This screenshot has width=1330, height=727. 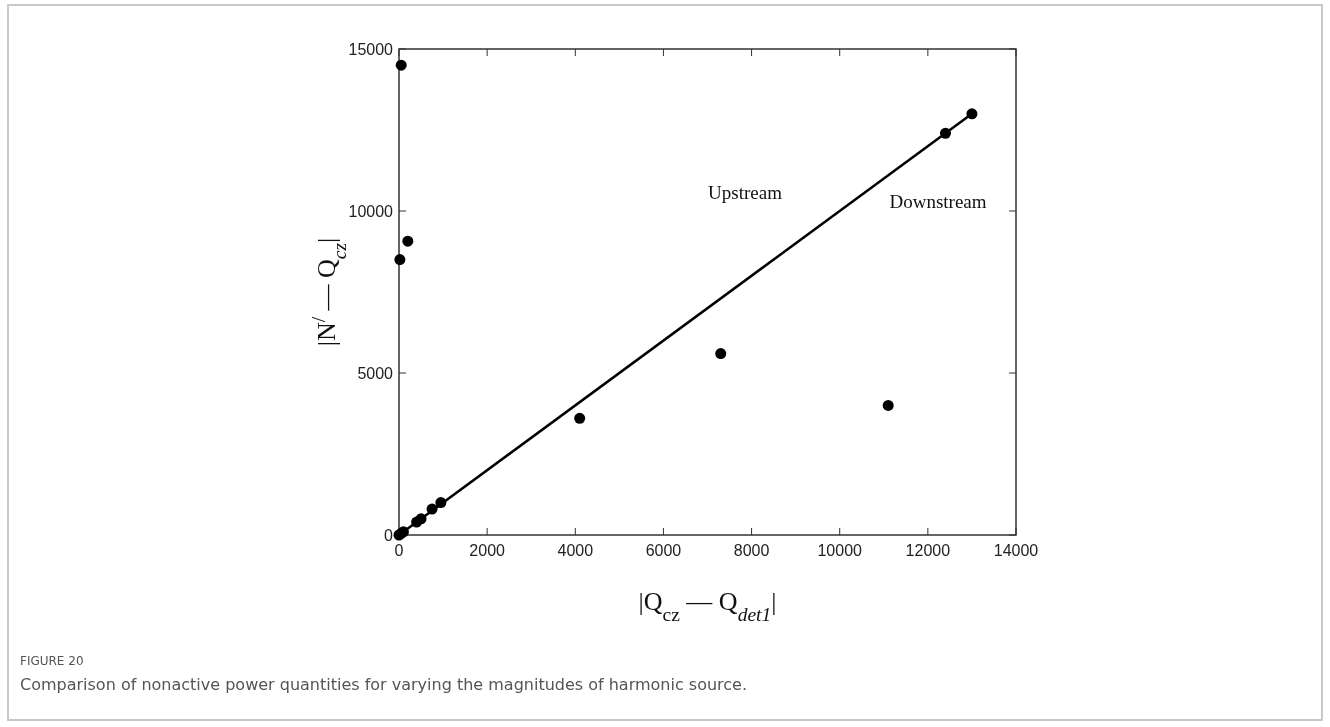 What do you see at coordinates (751, 550) in the screenshot?
I see `x-tick-label: 8000` at bounding box center [751, 550].